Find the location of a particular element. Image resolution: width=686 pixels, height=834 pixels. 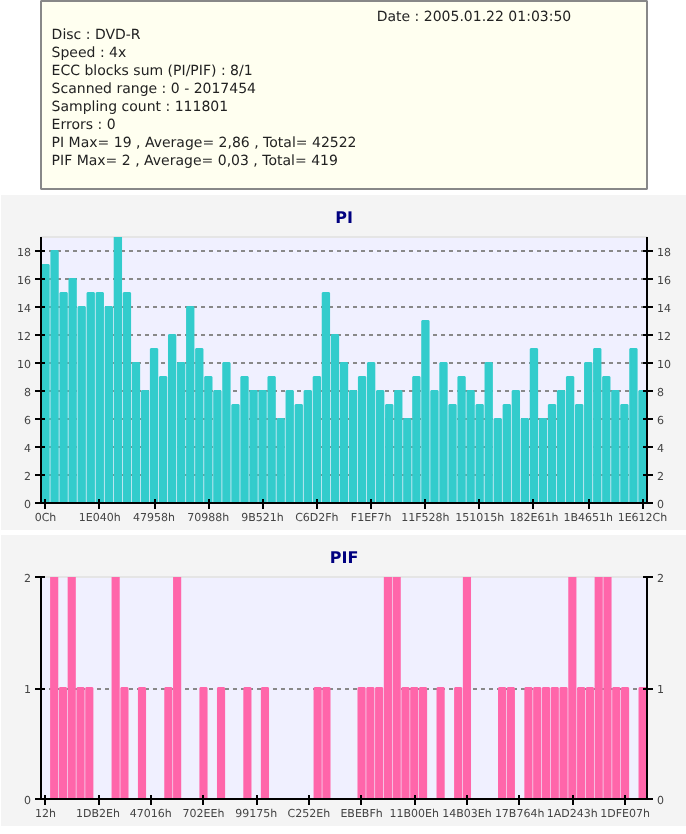

chart-title: PI is located at coordinates (344, 218).